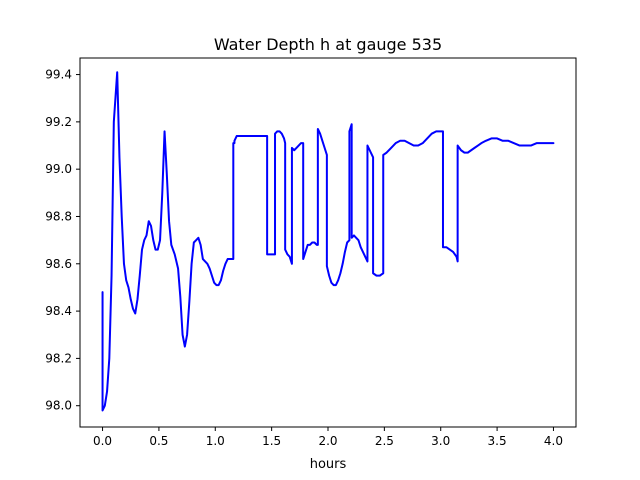 Image resolution: width=640 pixels, height=480 pixels. What do you see at coordinates (62, 240) in the screenshot?
I see `y-axis-ticks: 98.0 98.2 98.4 98.6 98.8 99.0 99.2 99.4` at bounding box center [62, 240].